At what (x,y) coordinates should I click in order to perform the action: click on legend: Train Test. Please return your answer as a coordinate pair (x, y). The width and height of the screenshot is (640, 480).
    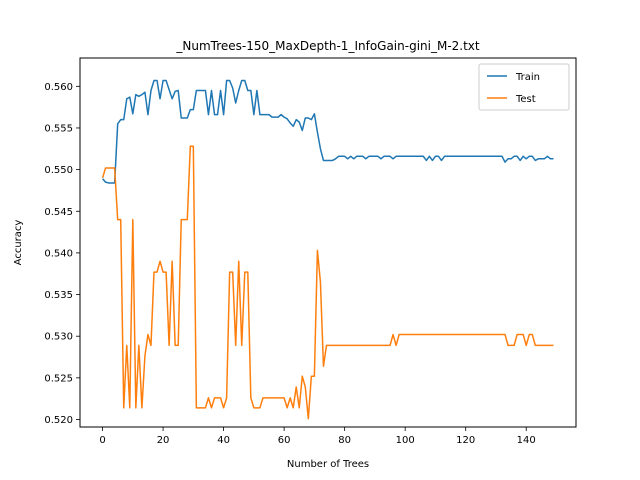
    Looking at the image, I should click on (524, 87).